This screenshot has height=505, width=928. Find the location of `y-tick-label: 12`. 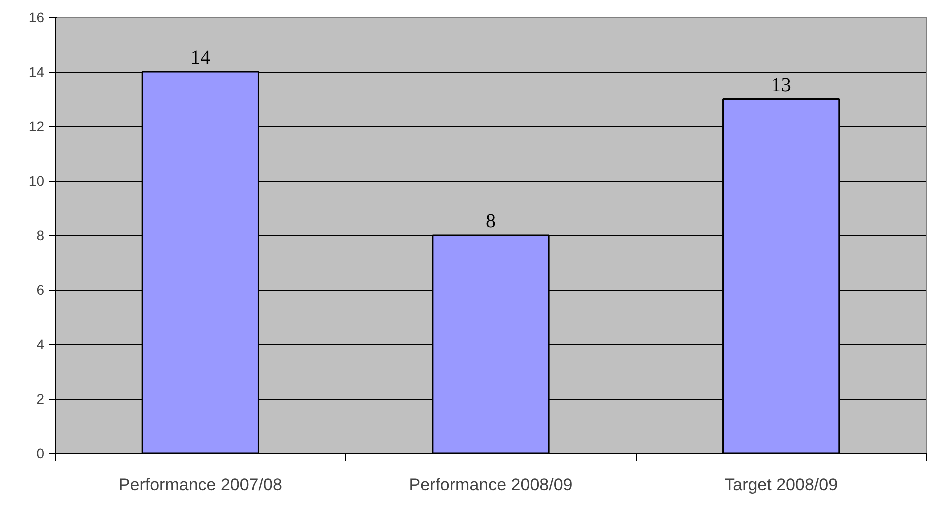

y-tick-label: 12 is located at coordinates (36, 126).